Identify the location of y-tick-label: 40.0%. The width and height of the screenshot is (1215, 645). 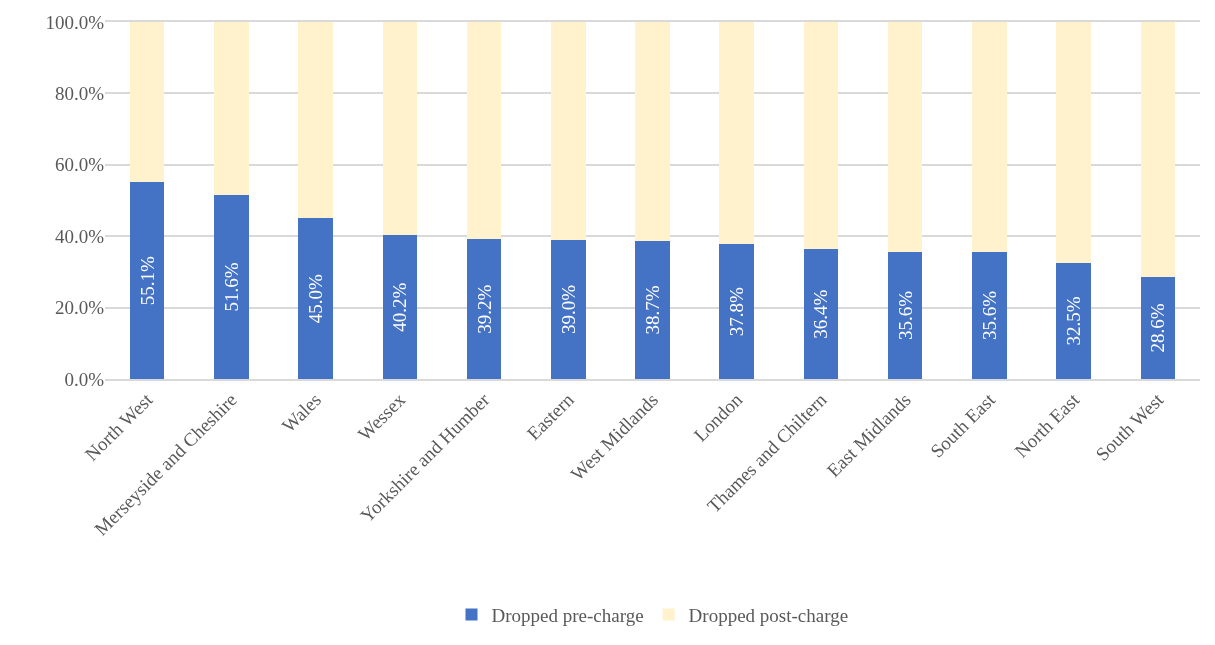
(79, 236).